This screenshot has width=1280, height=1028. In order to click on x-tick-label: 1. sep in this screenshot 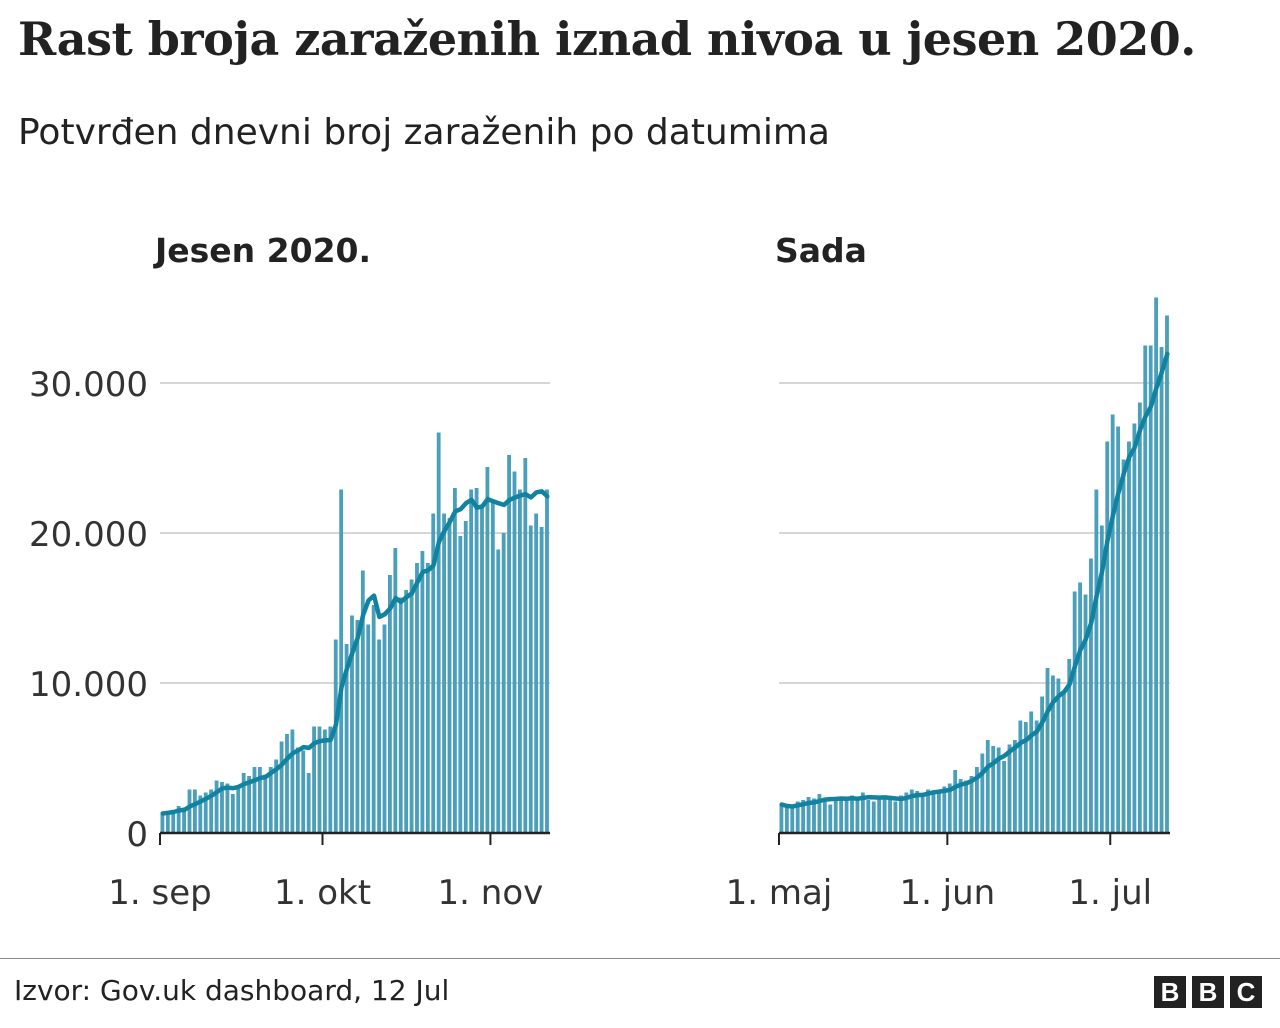, I will do `click(159, 893)`.